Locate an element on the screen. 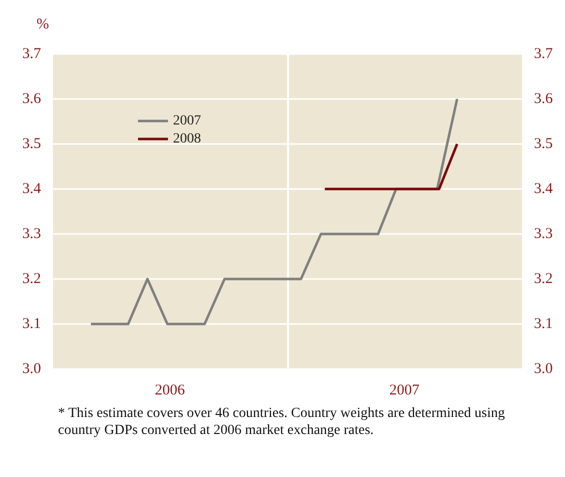  text: * This estimate covers over 46 countries. Country weights are determined using country GDPs converted at 2006 market exchange rates. is located at coordinates (283, 422).